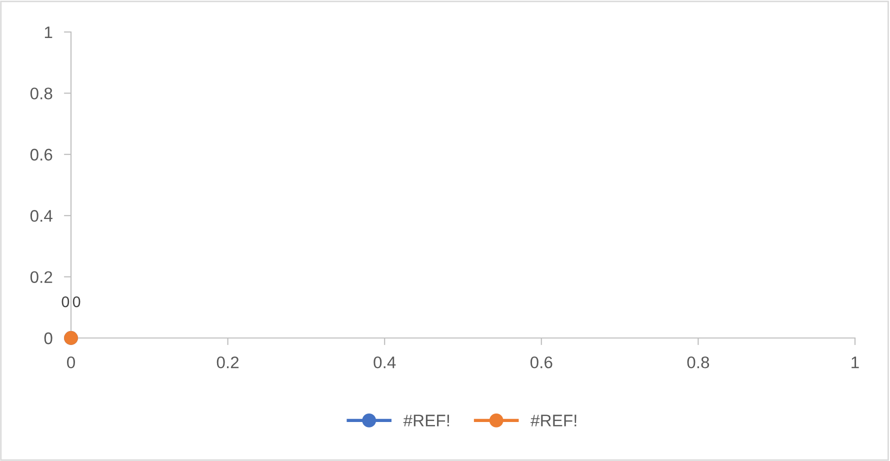 The height and width of the screenshot is (461, 890). Describe the element at coordinates (41, 154) in the screenshot. I see `y-tick-label: 0.6` at that location.